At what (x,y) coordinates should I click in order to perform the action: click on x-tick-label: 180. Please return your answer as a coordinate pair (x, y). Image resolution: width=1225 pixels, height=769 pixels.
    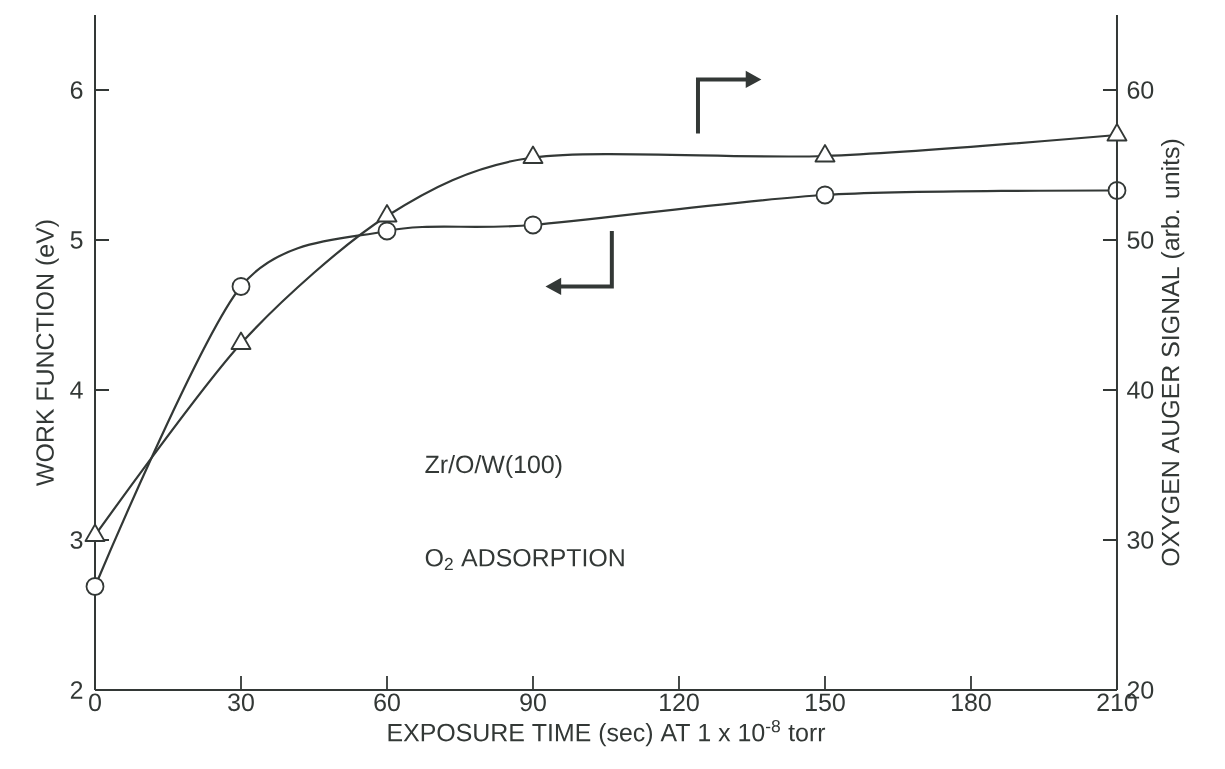
    Looking at the image, I should click on (971, 702).